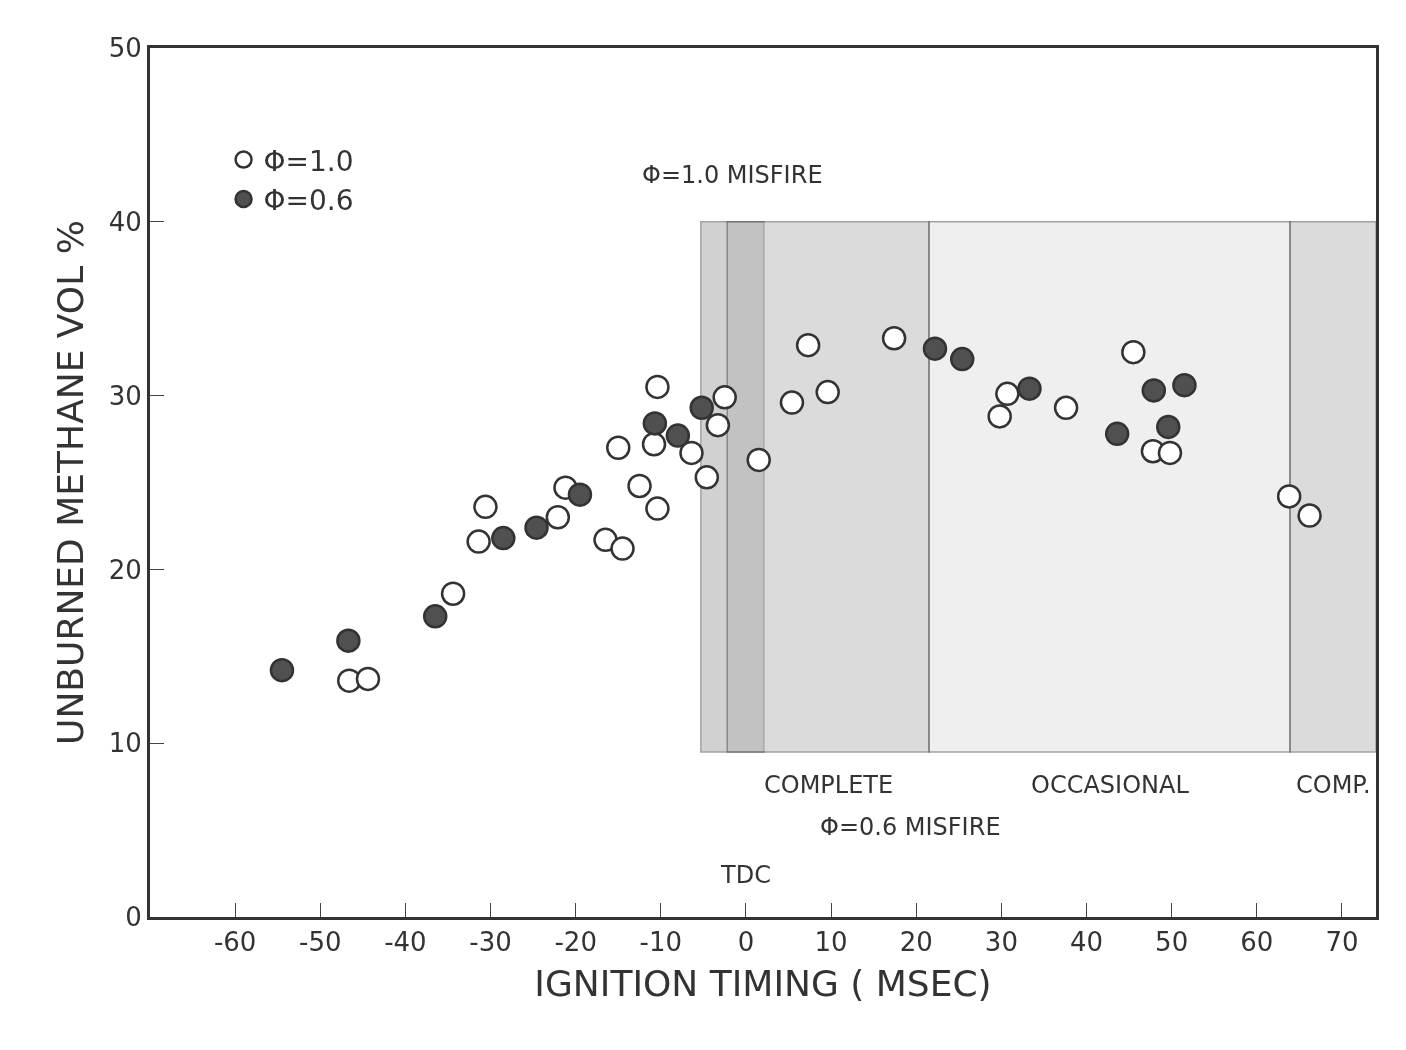 The image size is (1406, 1050). Describe the element at coordinates (732, 175) in the screenshot. I see `band-label: Φ=1.0 MISFIRE` at that location.